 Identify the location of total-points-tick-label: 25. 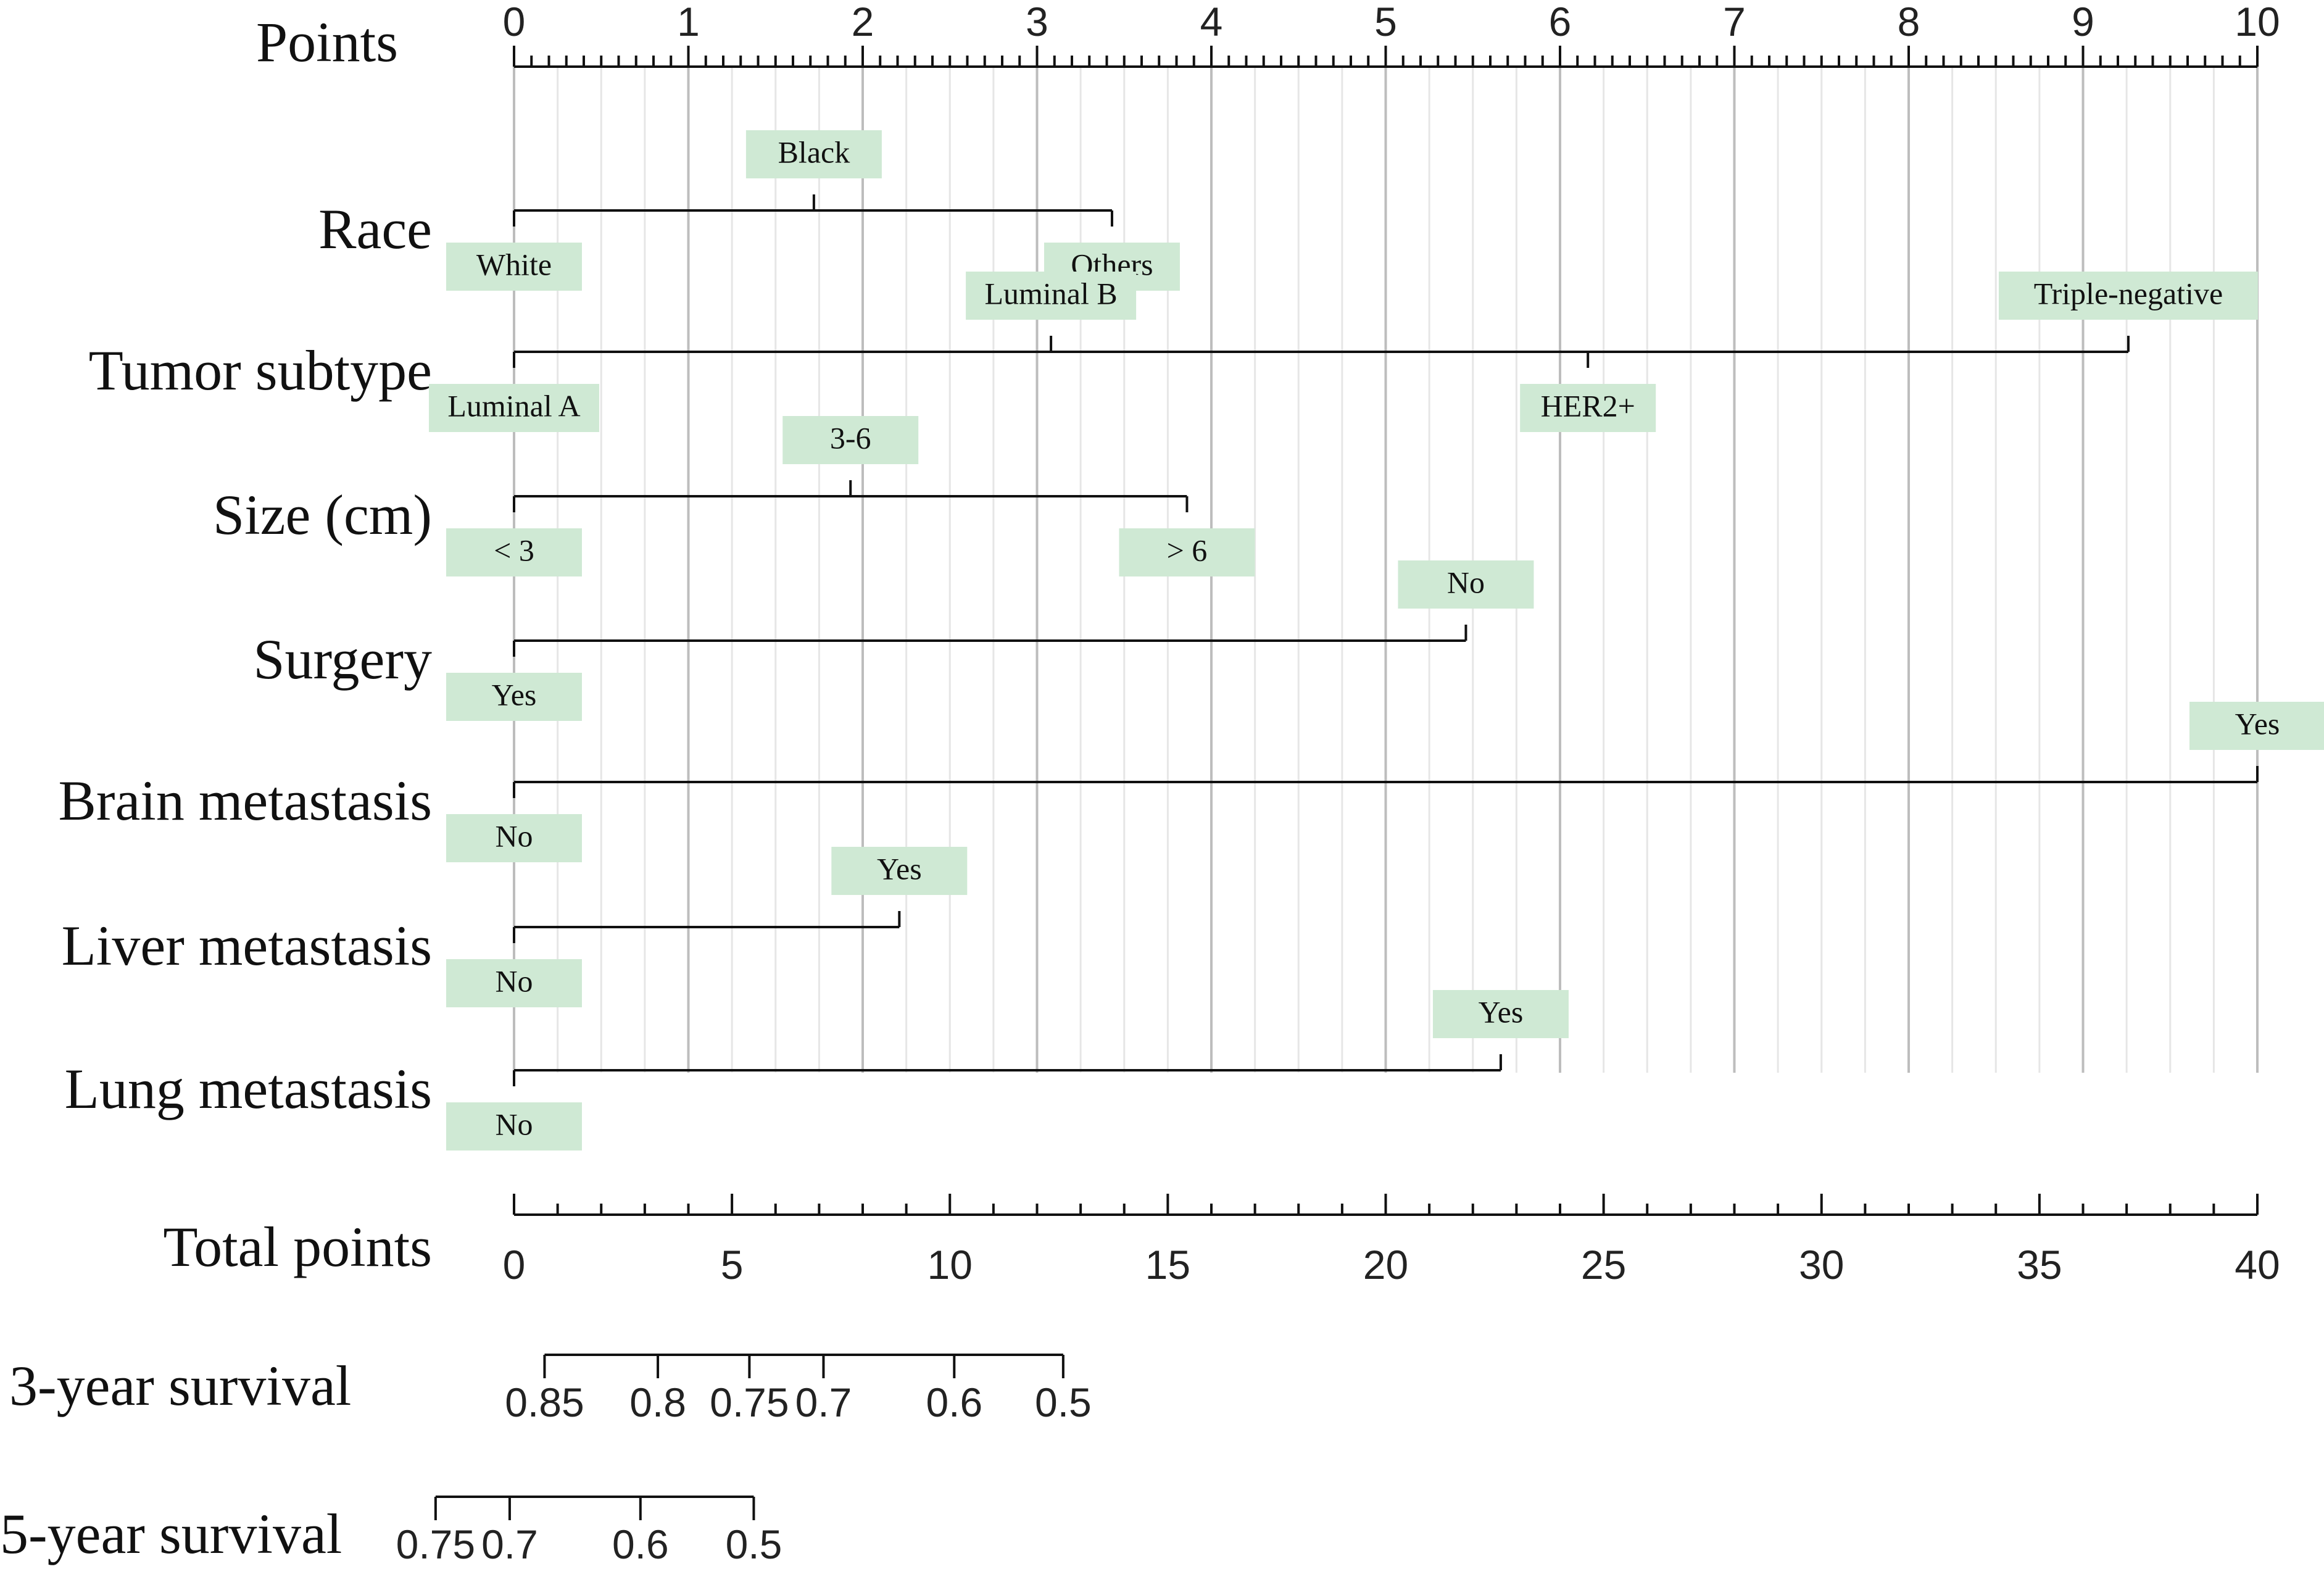
(1603, 1265).